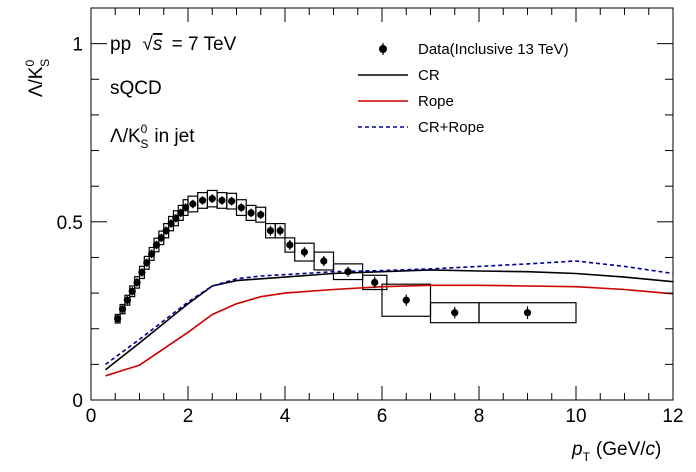 The image size is (696, 472). I want to click on x-tick-label: 8, so click(479, 416).